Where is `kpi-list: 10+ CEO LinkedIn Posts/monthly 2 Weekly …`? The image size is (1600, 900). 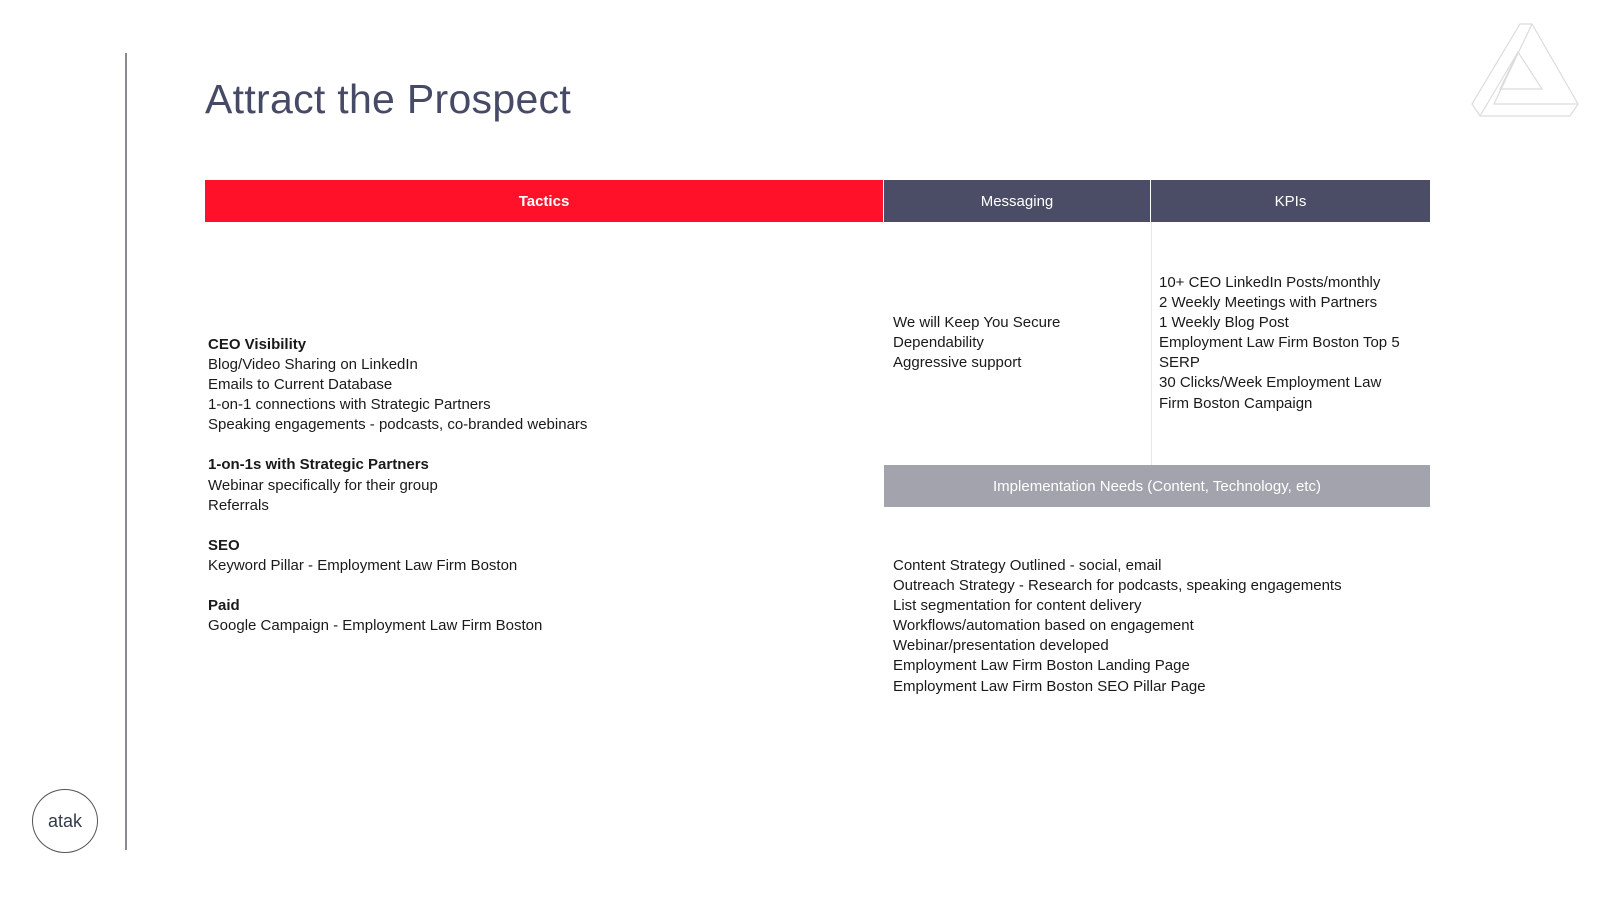
kpi-list: 10+ CEO LinkedIn Posts/monthly 2 Weekly … is located at coordinates (1279, 343).